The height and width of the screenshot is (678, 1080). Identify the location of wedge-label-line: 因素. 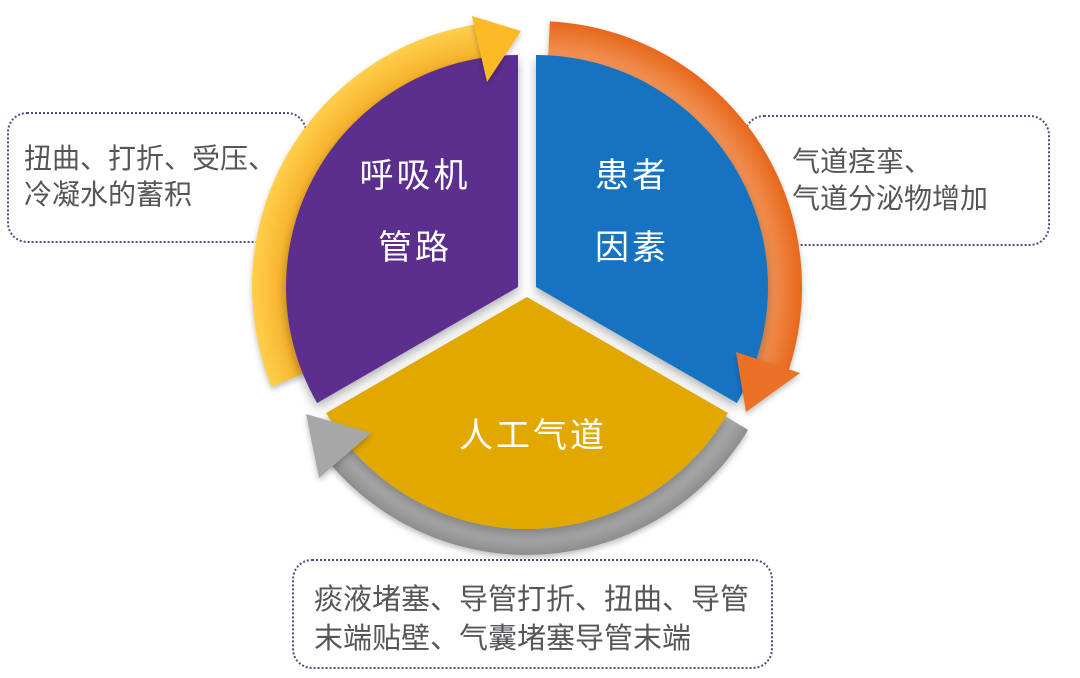
(632, 248).